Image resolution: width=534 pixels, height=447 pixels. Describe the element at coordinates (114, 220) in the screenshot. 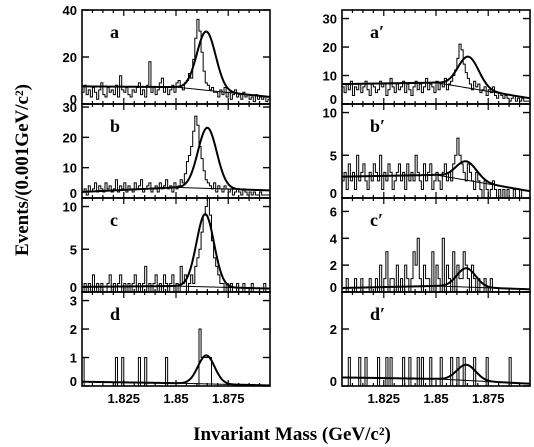

I see `panel-label: c` at that location.